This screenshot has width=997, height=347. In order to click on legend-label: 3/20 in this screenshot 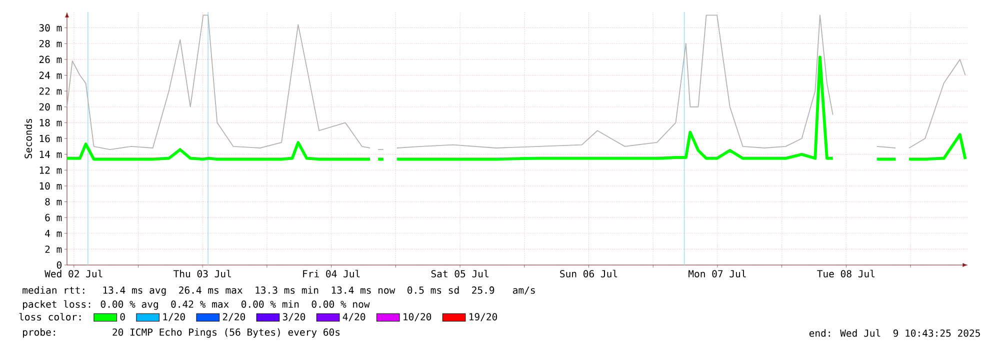, I will do `click(294, 317)`.